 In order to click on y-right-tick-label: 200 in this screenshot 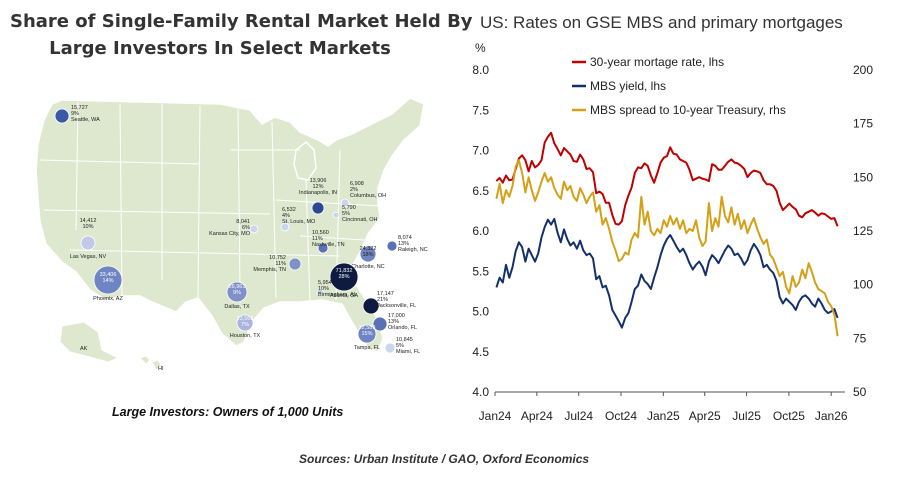, I will do `click(863, 70)`.